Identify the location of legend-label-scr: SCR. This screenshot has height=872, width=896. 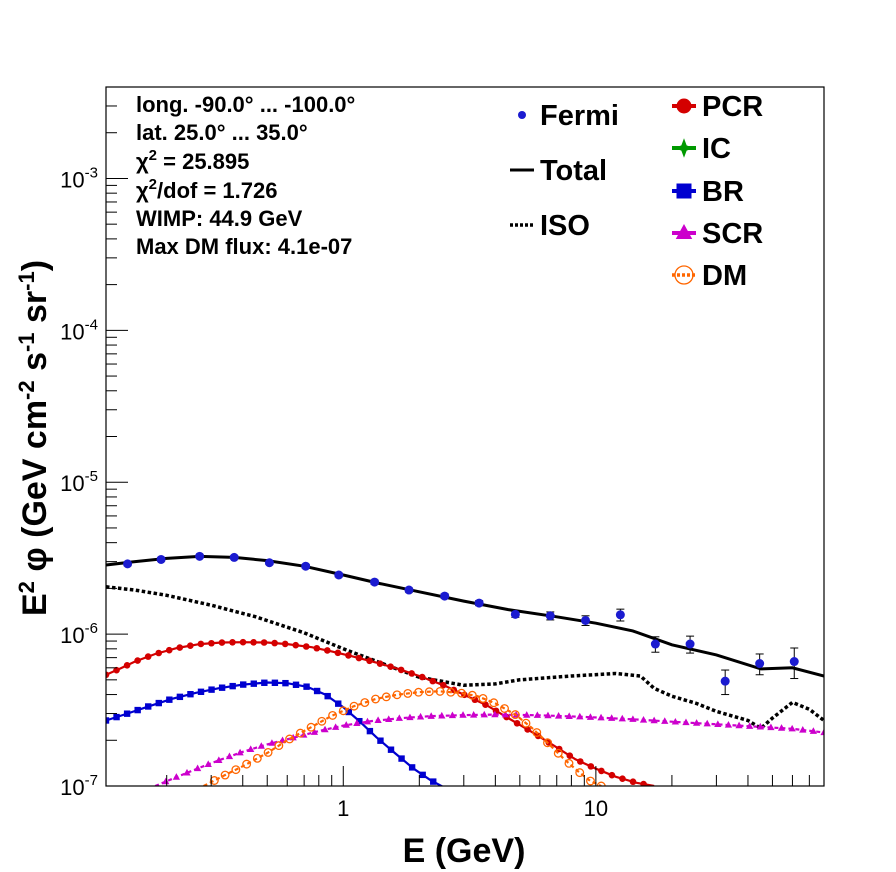
(732, 234).